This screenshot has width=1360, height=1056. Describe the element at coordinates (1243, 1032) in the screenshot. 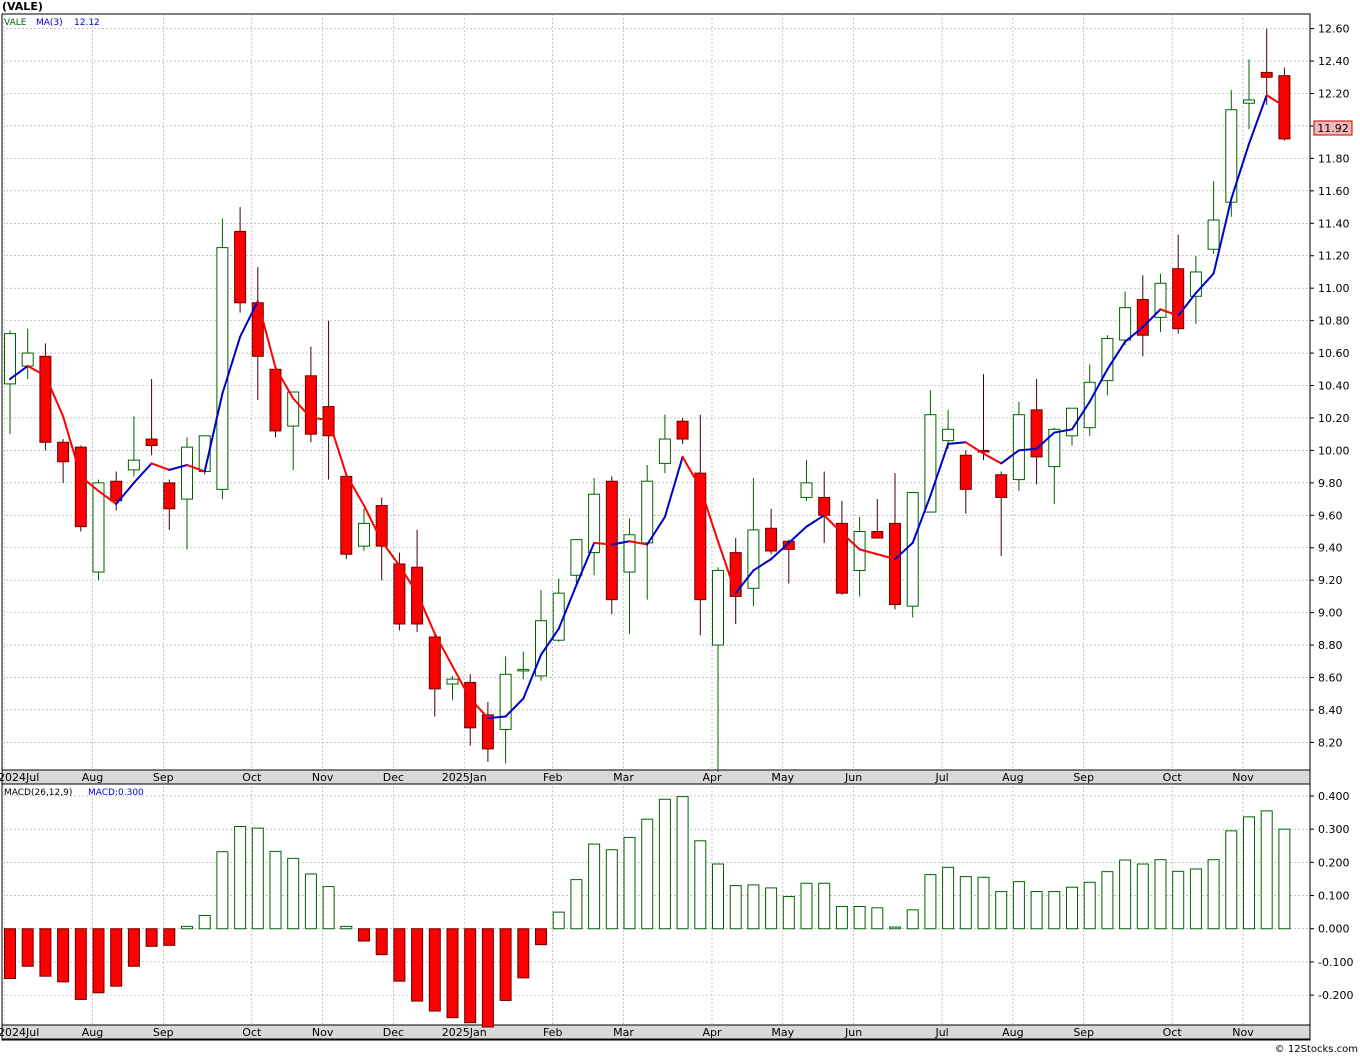

I see `macd-x-tick-label: Nov` at that location.